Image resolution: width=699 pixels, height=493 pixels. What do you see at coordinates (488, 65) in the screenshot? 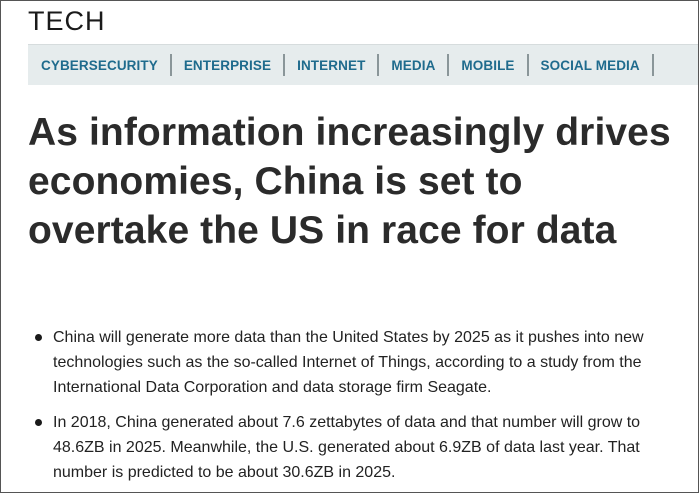
I see `nav-item-mobile: MOBILE` at bounding box center [488, 65].